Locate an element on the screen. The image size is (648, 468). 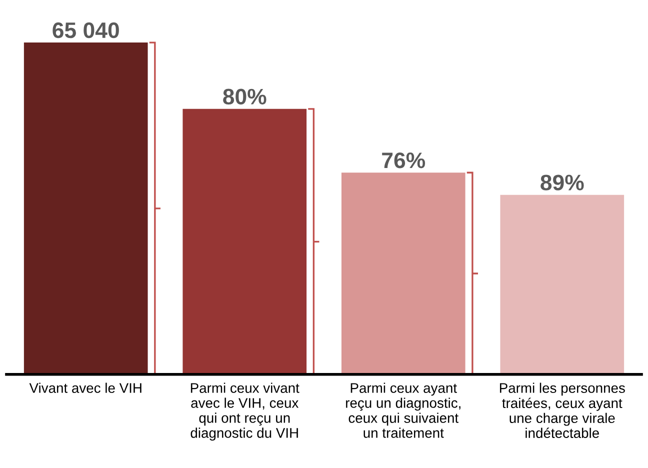
x-tick-label: Parmi ceux ayant reçu un diagnostic, ceux qui suivaient un traitement is located at coordinates (403, 410).